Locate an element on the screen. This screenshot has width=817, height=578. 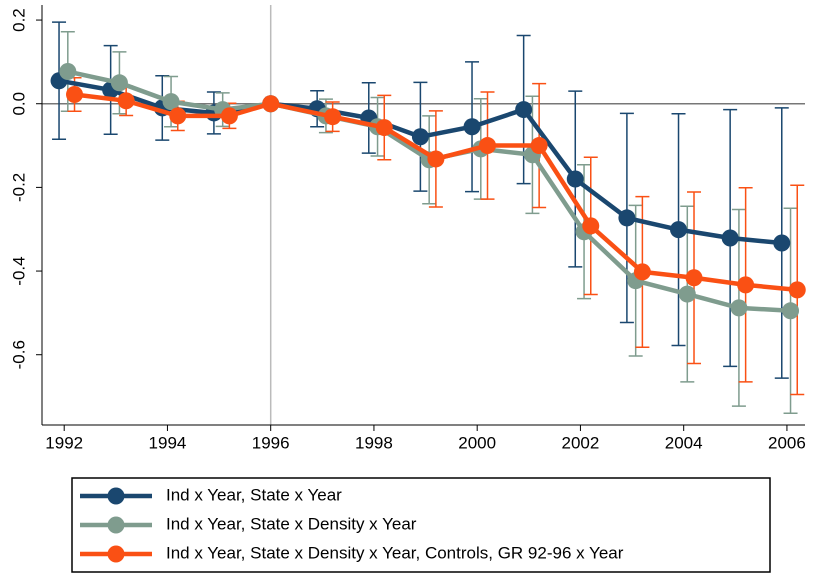
y-tick-label: -0.2 is located at coordinates (18, 187).